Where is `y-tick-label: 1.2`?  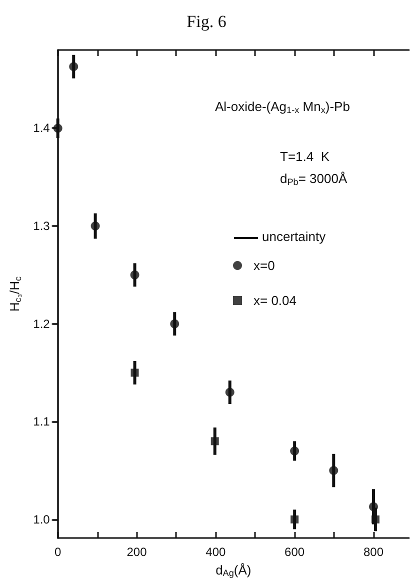
y-tick-label: 1.2 is located at coordinates (41, 323).